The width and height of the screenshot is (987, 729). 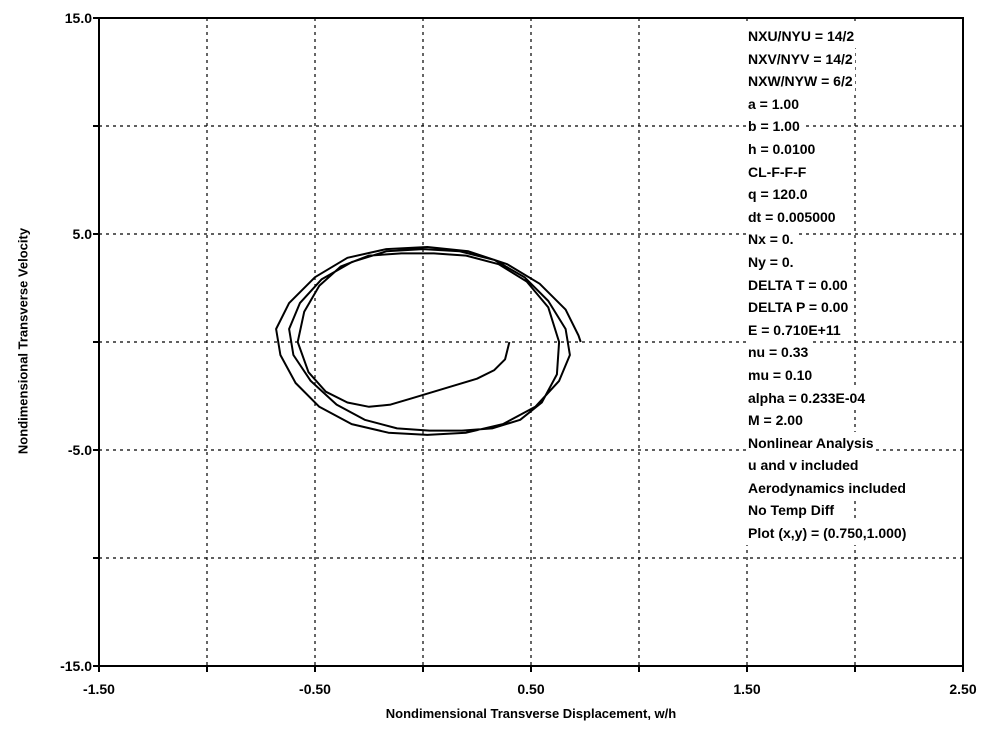 What do you see at coordinates (827, 533) in the screenshot?
I see `annotation-line: Plot (x,y) = (0.750,1.000)` at bounding box center [827, 533].